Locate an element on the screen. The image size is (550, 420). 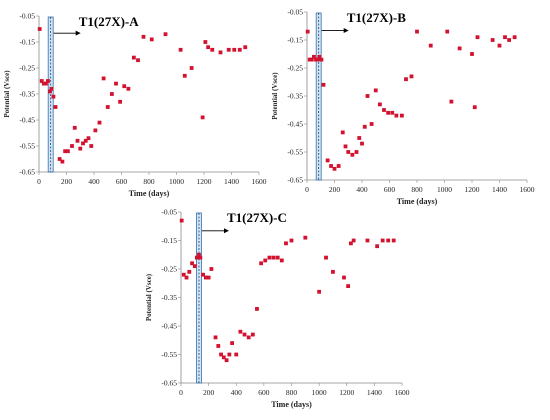
y-tick-label: -0.65 is located at coordinates (295, 180).